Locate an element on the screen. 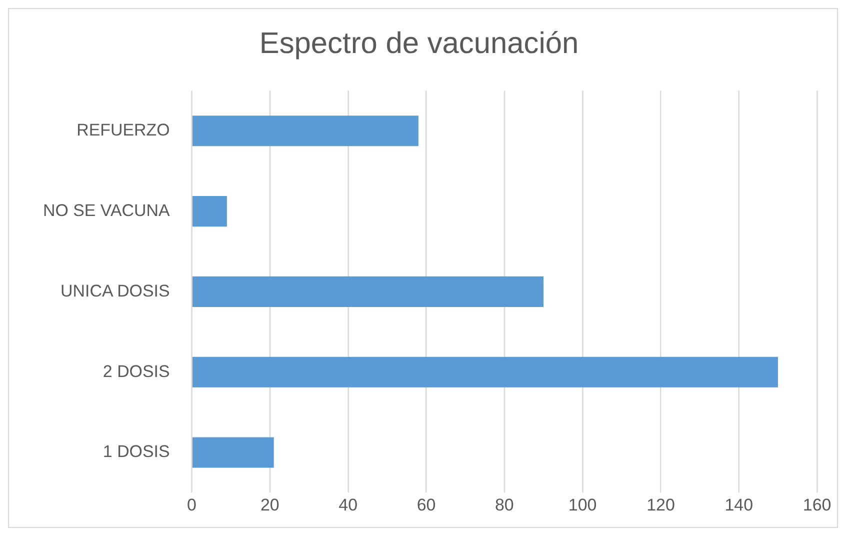 The height and width of the screenshot is (539, 848). x-tick-label: 40 is located at coordinates (348, 505).